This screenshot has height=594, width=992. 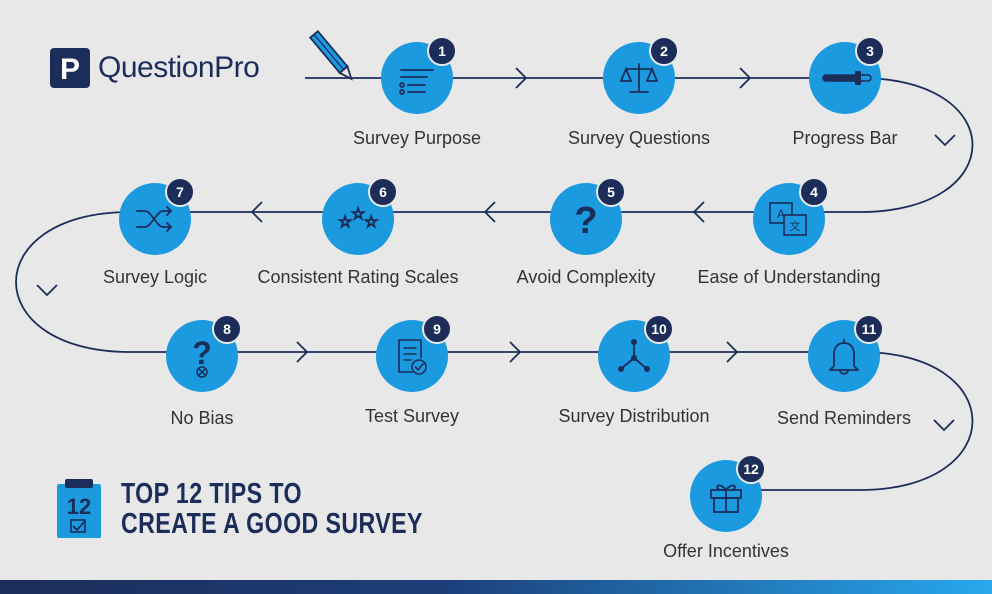 I want to click on step-8: ? 8, so click(x=202, y=356).